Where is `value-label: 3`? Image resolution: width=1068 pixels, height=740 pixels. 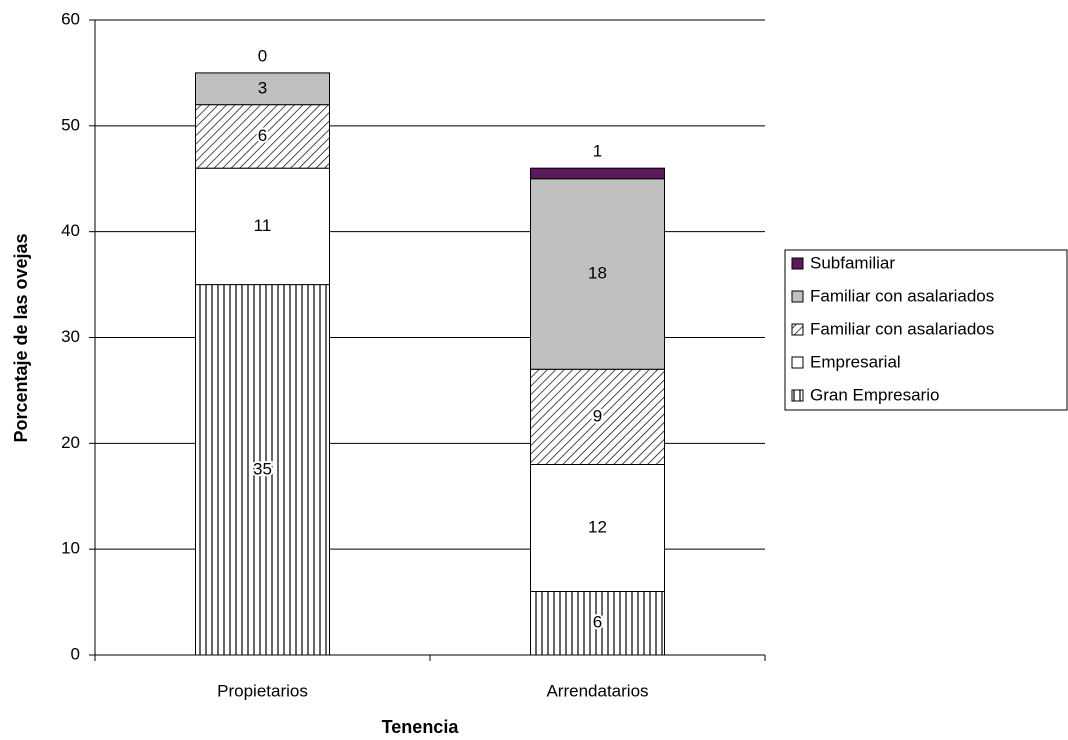
value-label: 3 is located at coordinates (262, 87).